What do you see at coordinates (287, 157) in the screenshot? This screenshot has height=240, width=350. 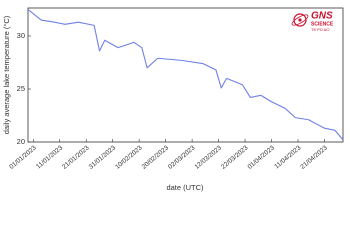 I see `x-tick-label: 11/04/2023` at bounding box center [287, 157].